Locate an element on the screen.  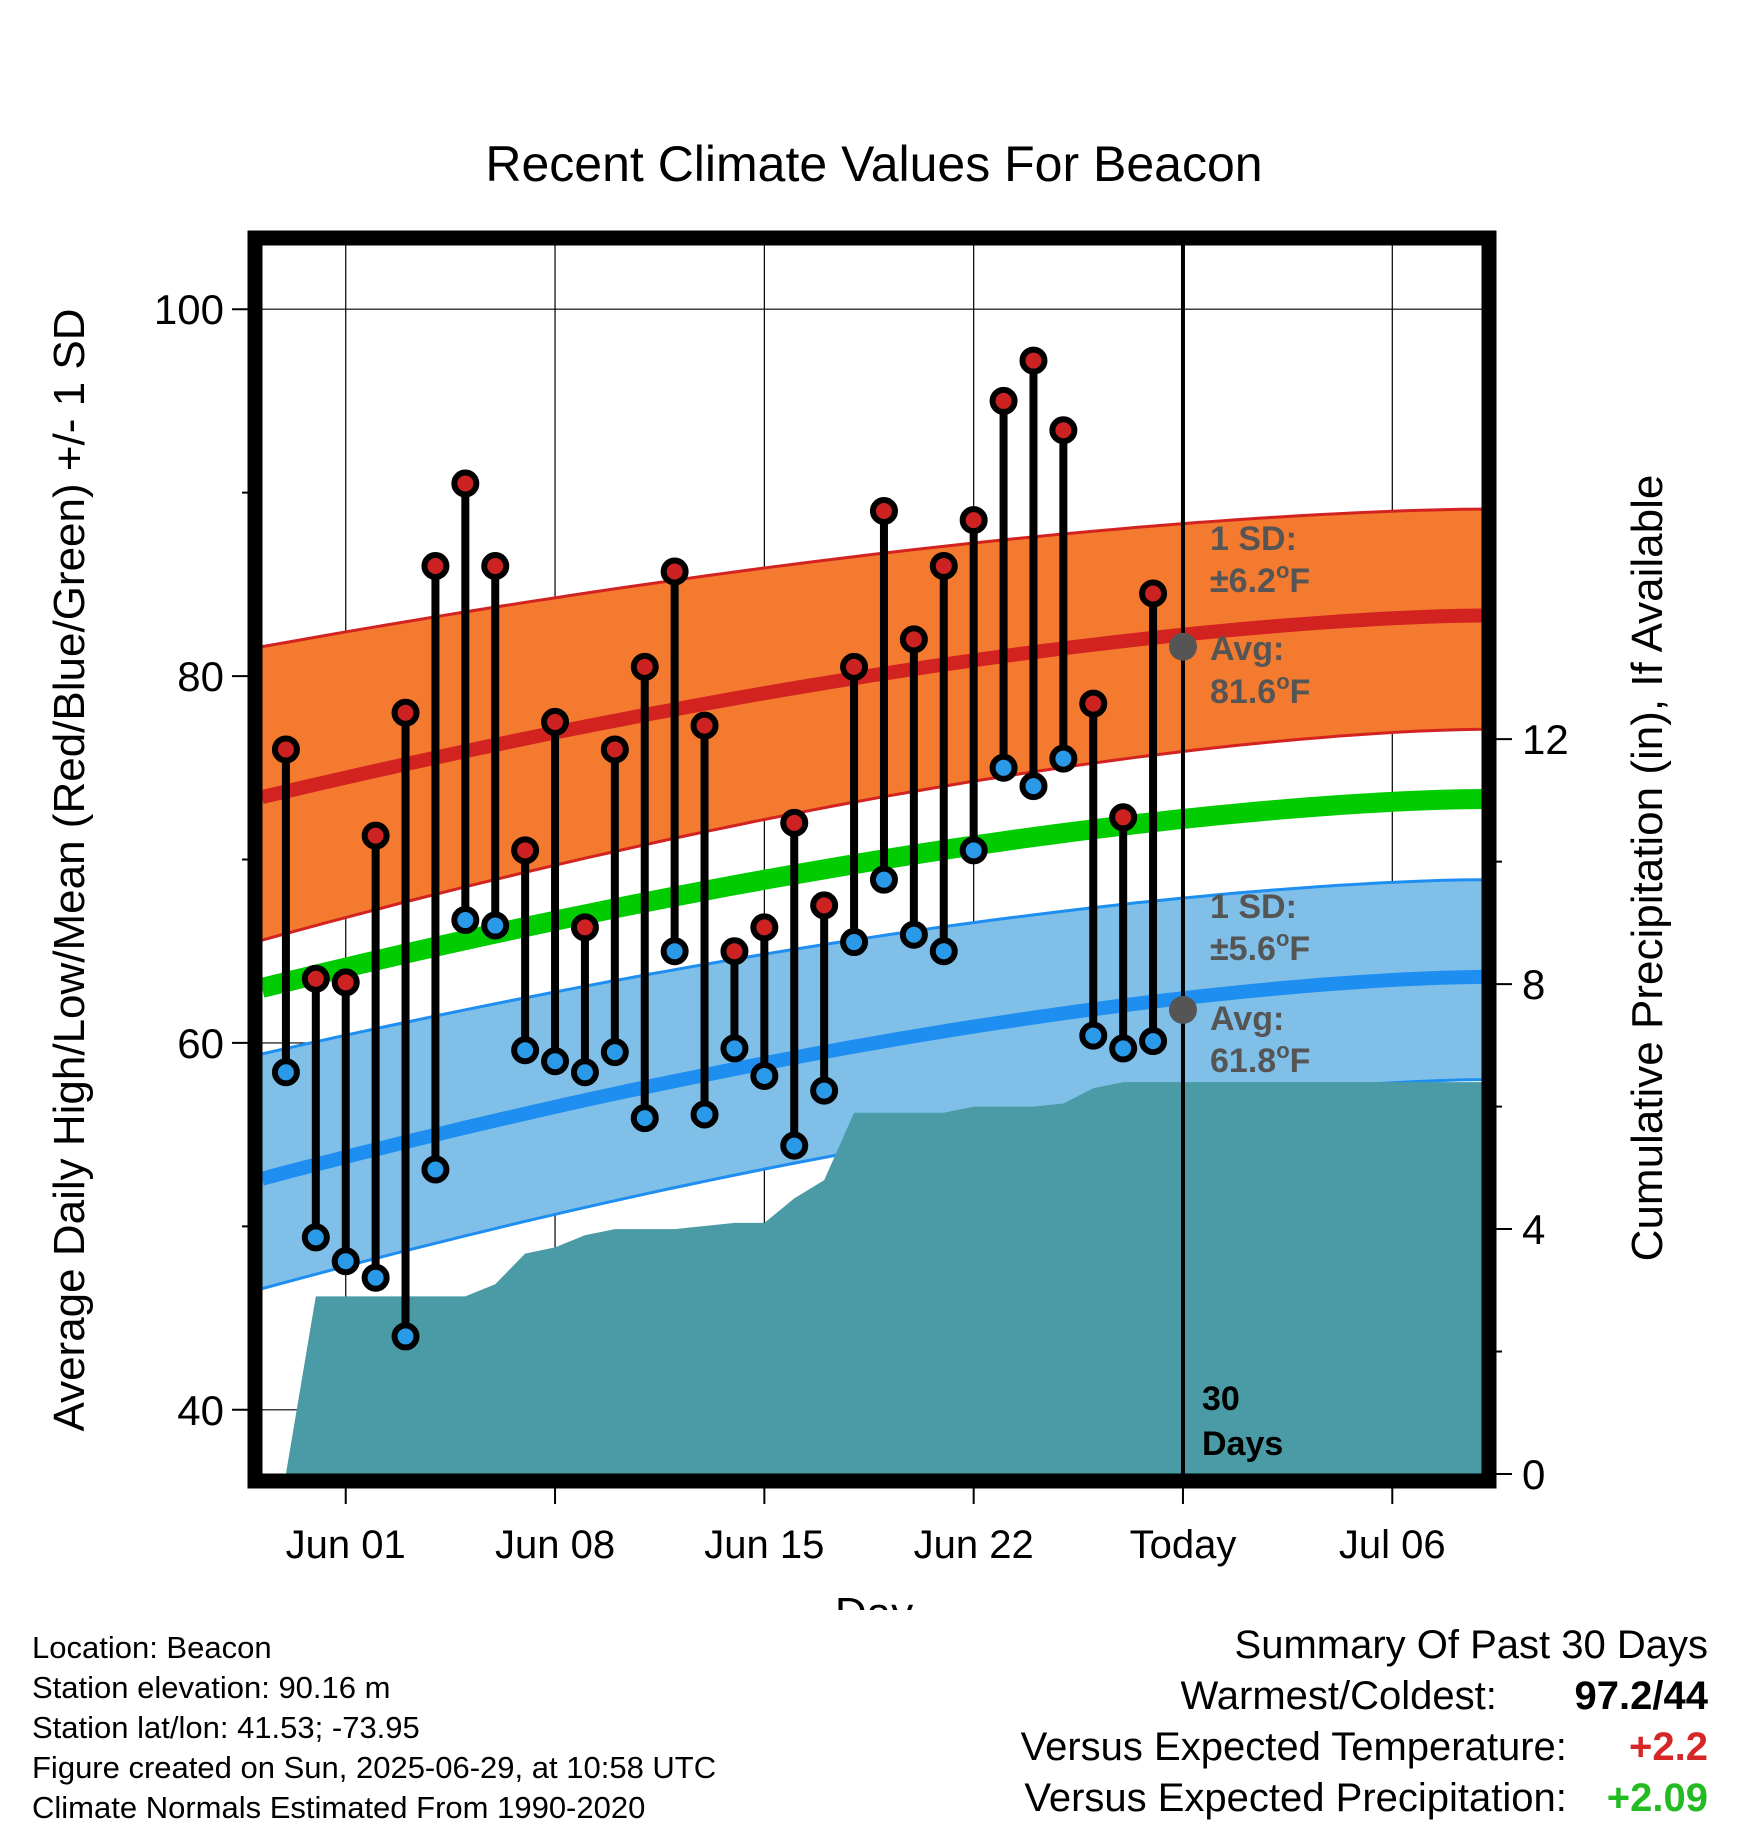
y-right-tick-label: 4 is located at coordinates (1533, 1229).